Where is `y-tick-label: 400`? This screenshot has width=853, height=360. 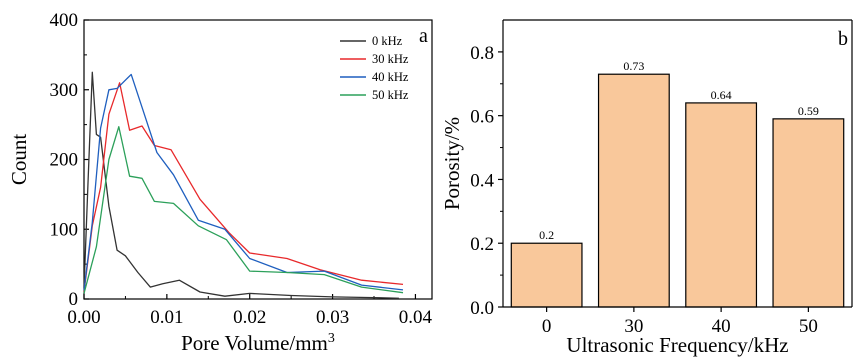 y-tick-label: 400 is located at coordinates (64, 20).